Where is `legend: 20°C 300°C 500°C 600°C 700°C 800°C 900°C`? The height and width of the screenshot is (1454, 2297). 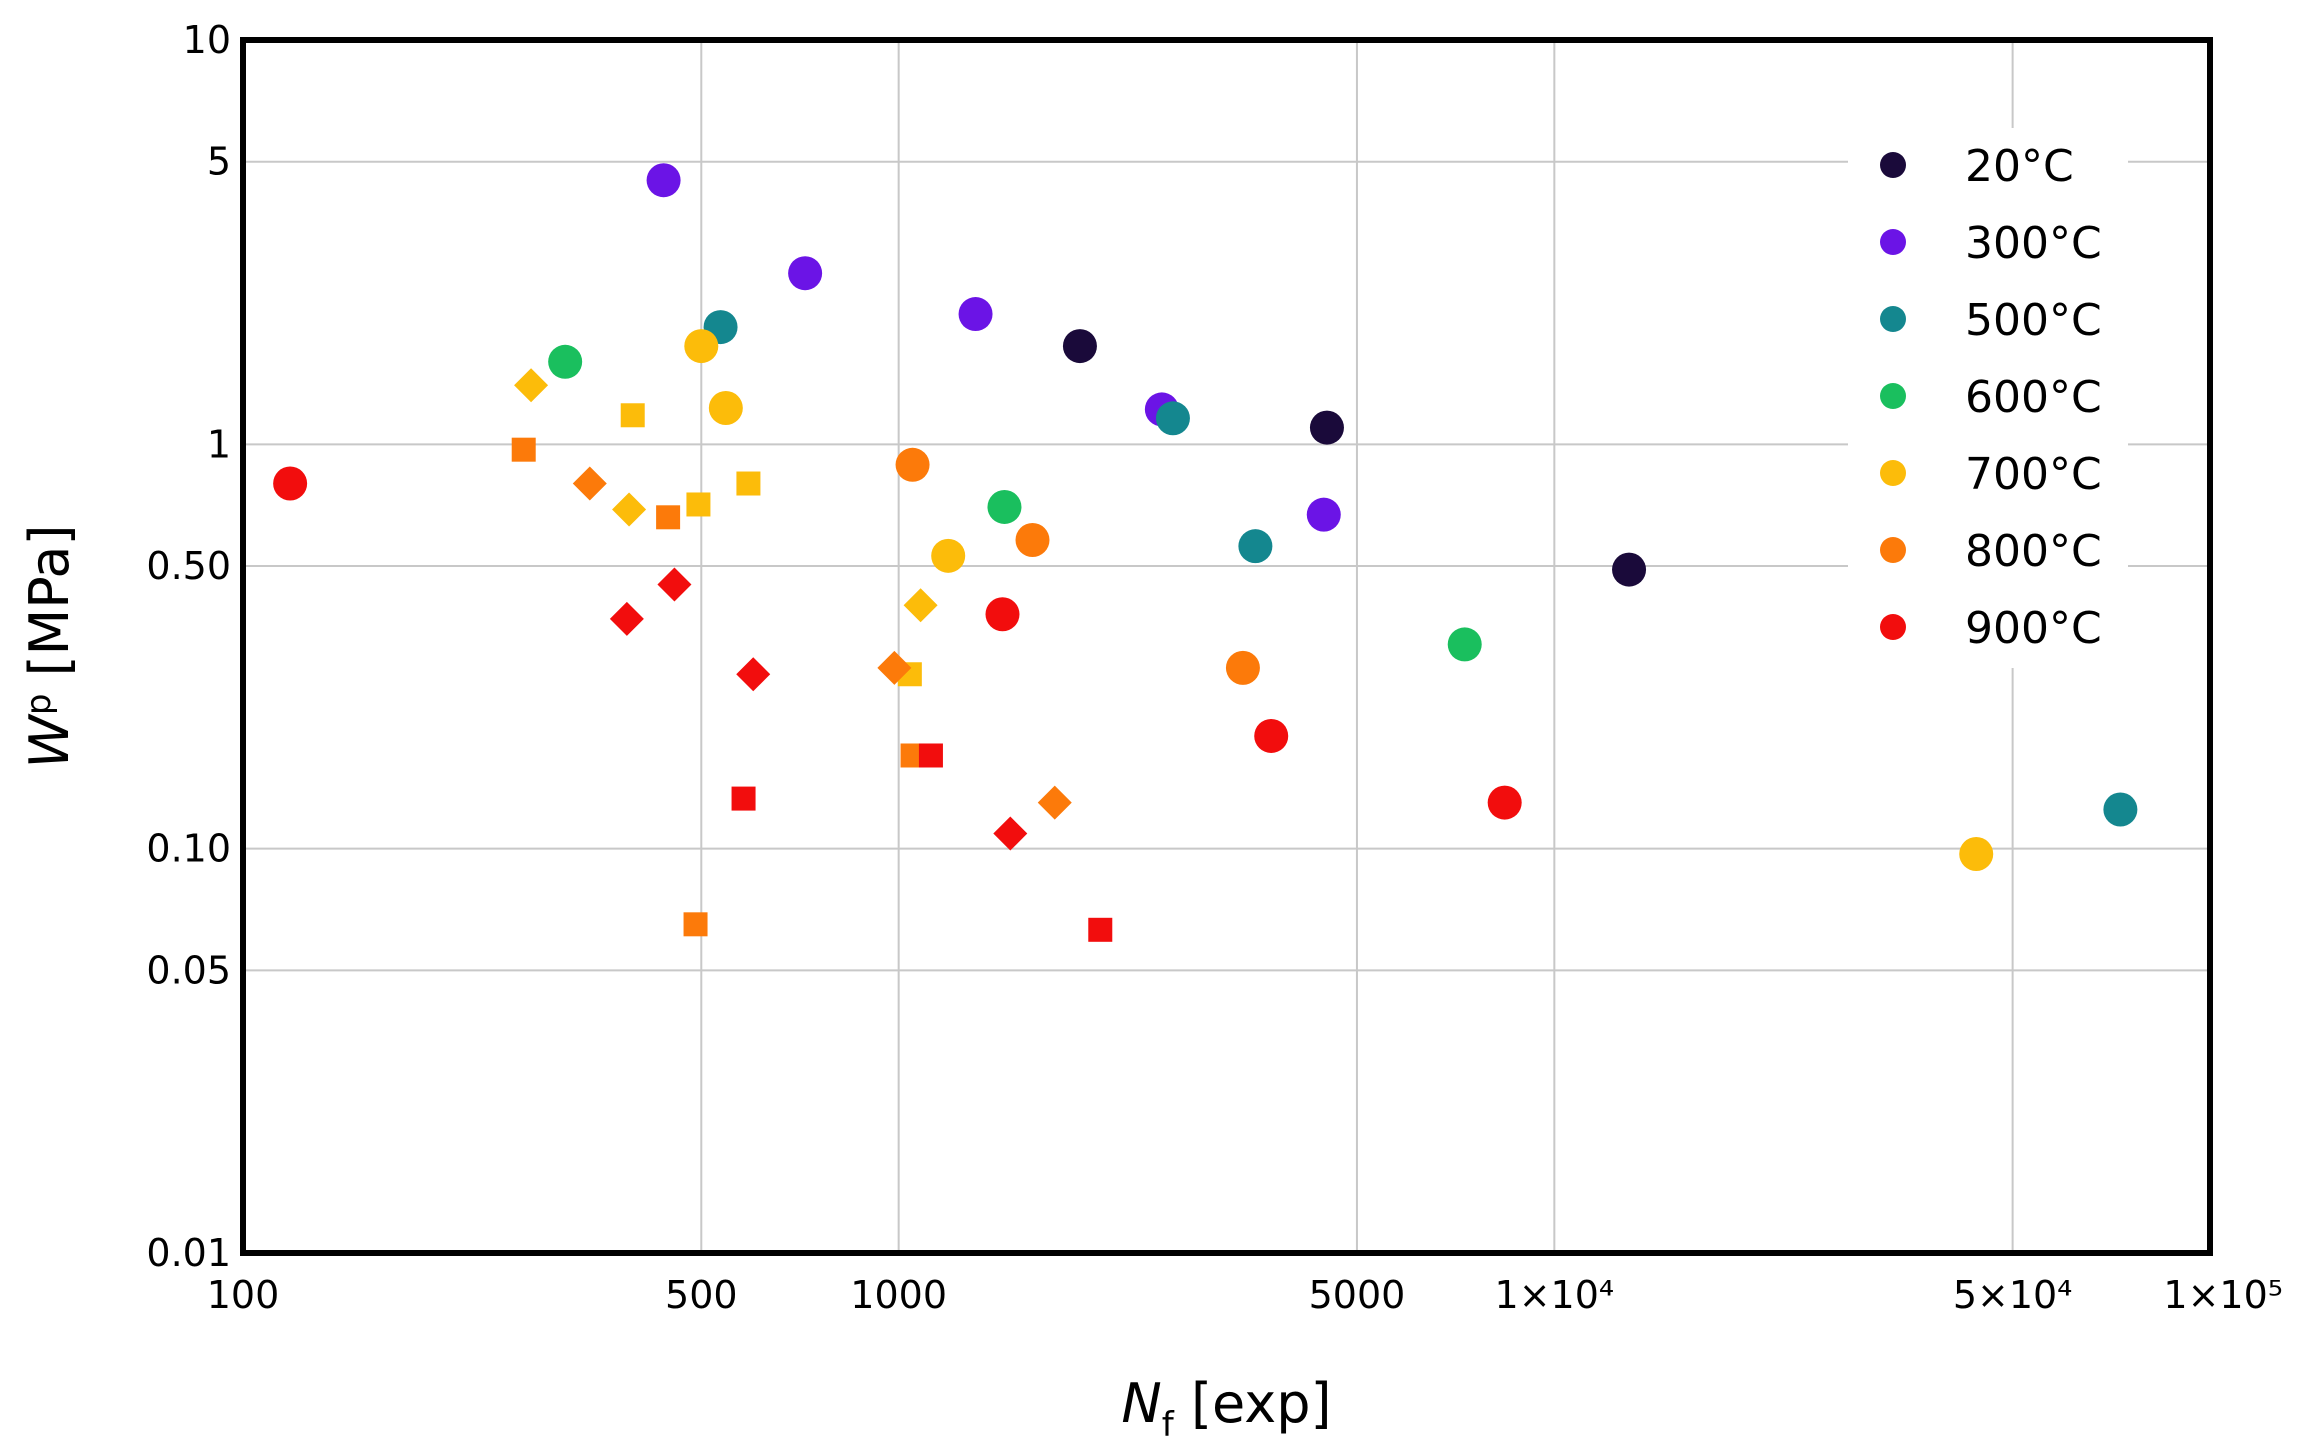 legend: 20°C 300°C 500°C 600°C 700°C 800°C 900°C is located at coordinates (1988, 398).